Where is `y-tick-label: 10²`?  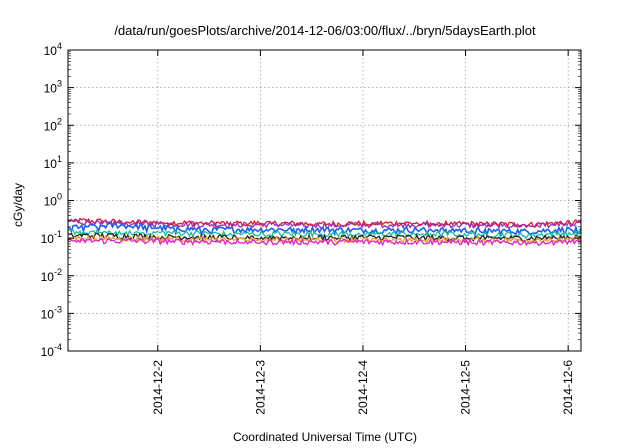
y-tick-label: 10² is located at coordinates (53, 124).